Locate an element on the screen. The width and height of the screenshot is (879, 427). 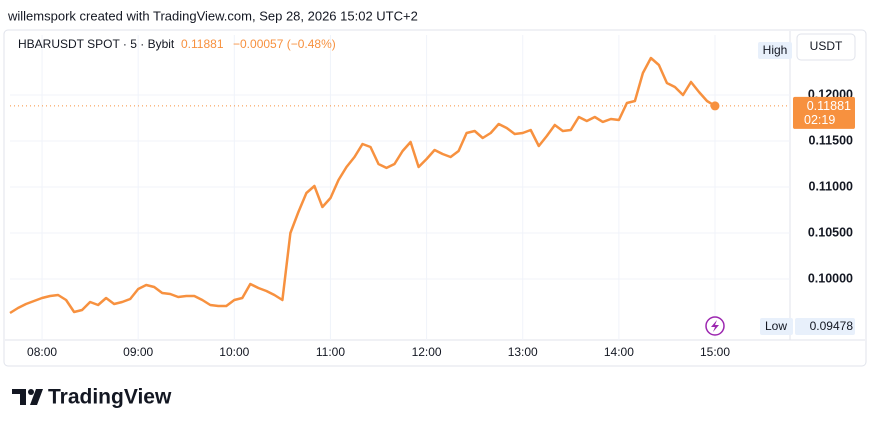
low-value-badge is located at coordinates (825, 326).